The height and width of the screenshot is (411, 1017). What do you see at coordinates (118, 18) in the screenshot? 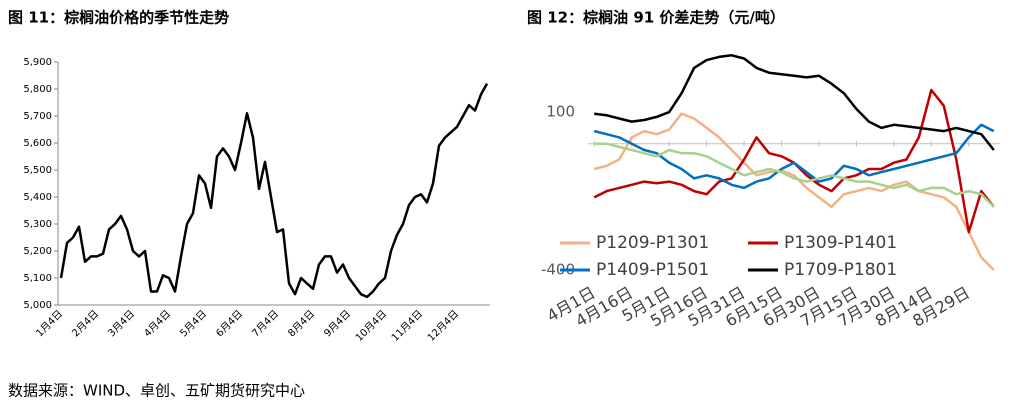
I see `chart-title: 图 11：棕榈油价格的季节性走势` at bounding box center [118, 18].